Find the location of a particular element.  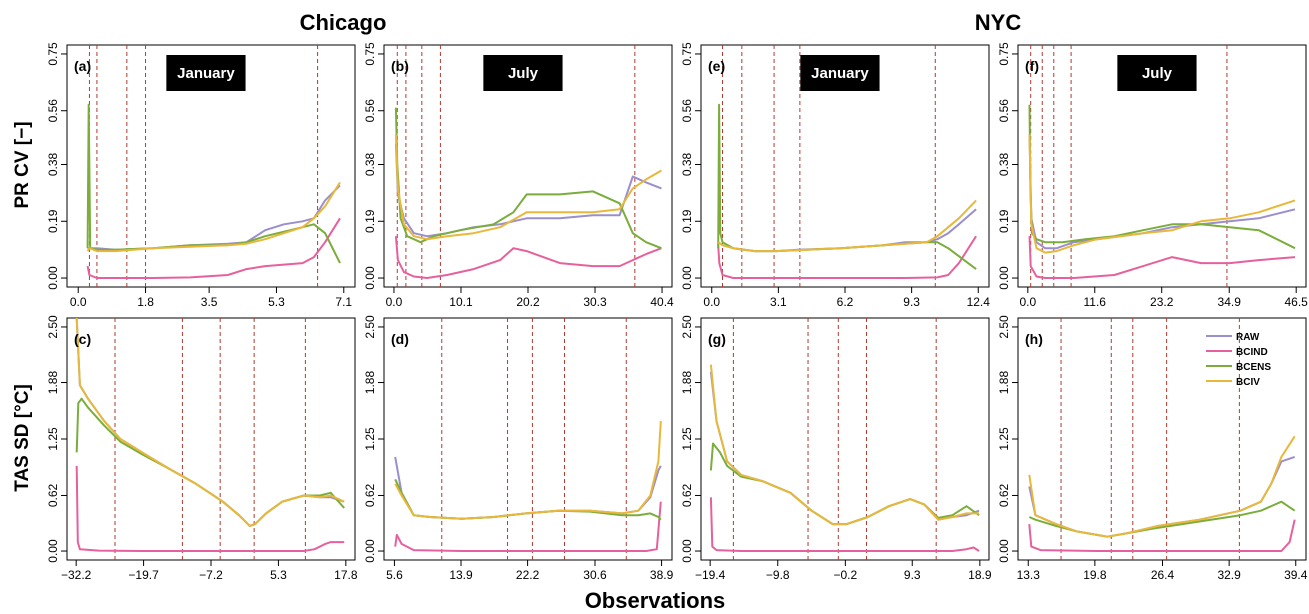

x-tick-label: 38.9 is located at coordinates (662, 575).